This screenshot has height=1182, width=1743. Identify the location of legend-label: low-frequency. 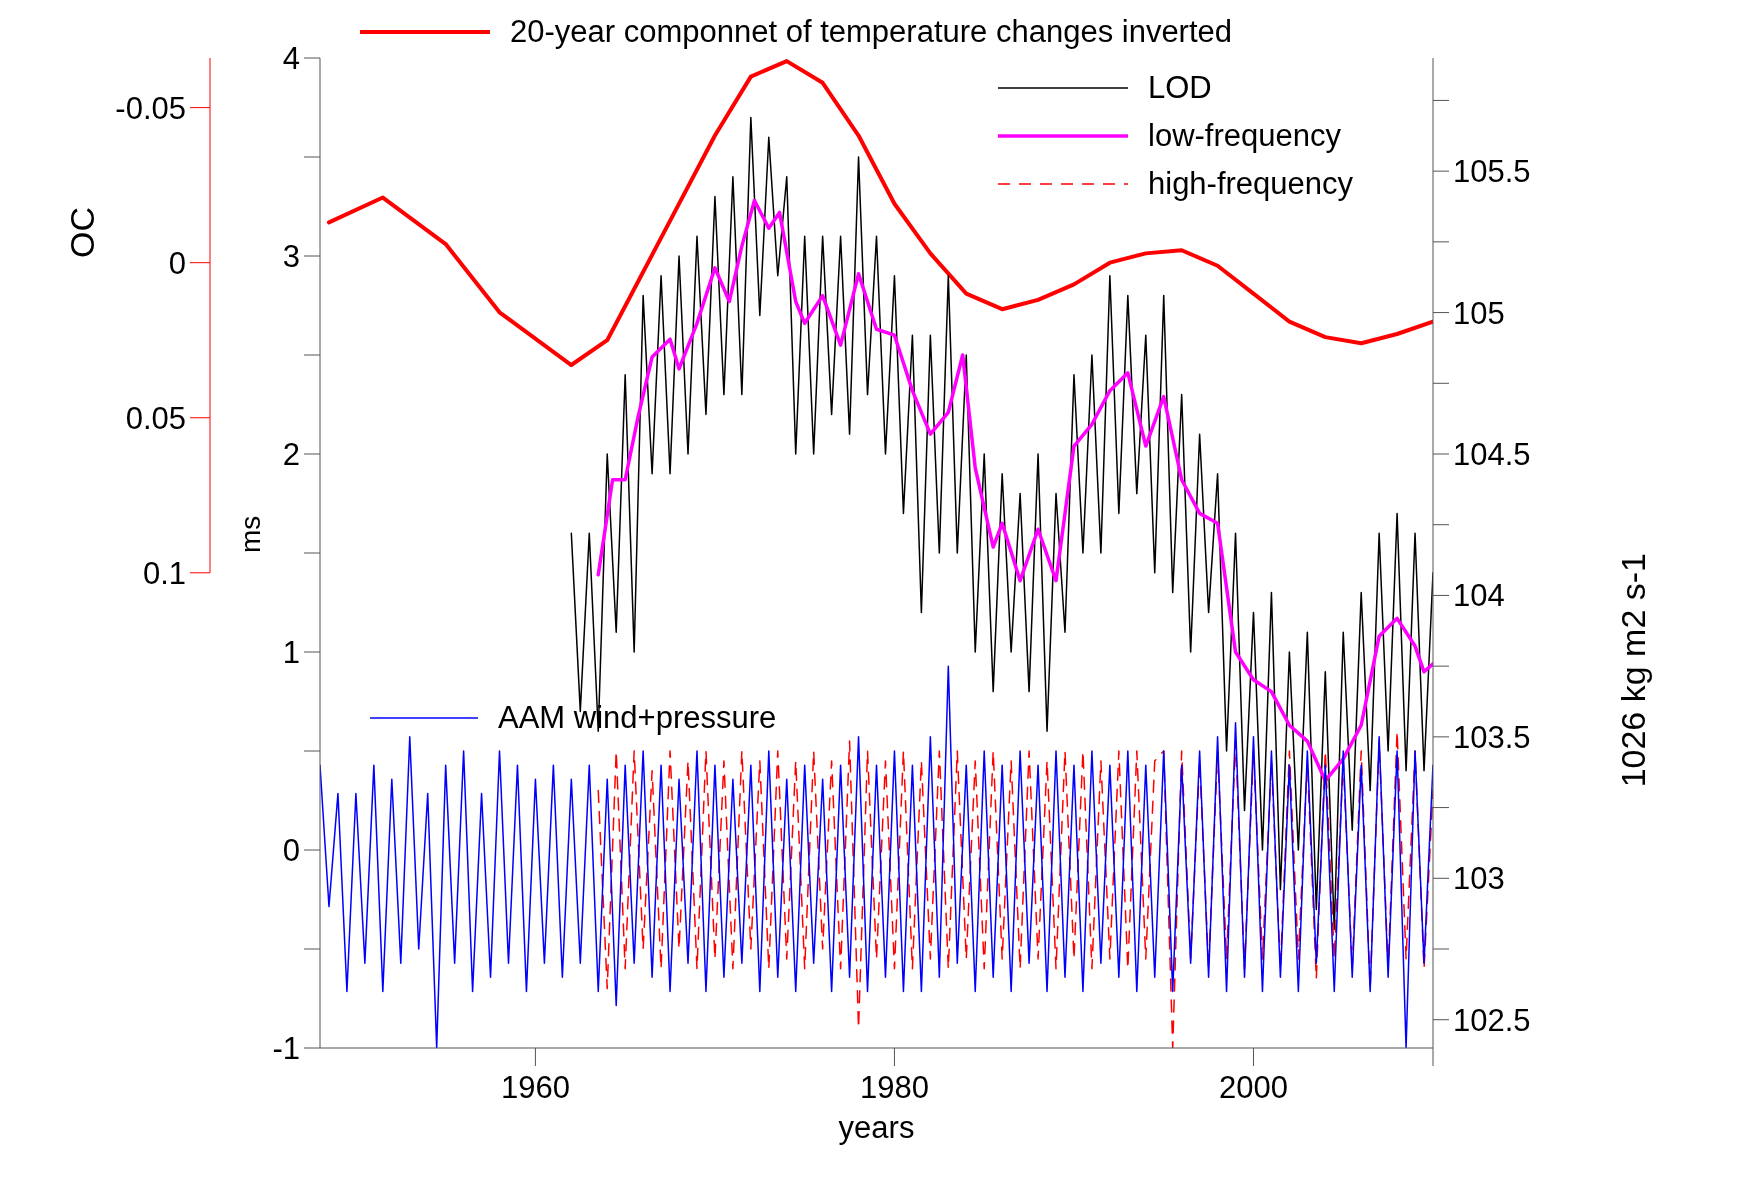
(1244, 136).